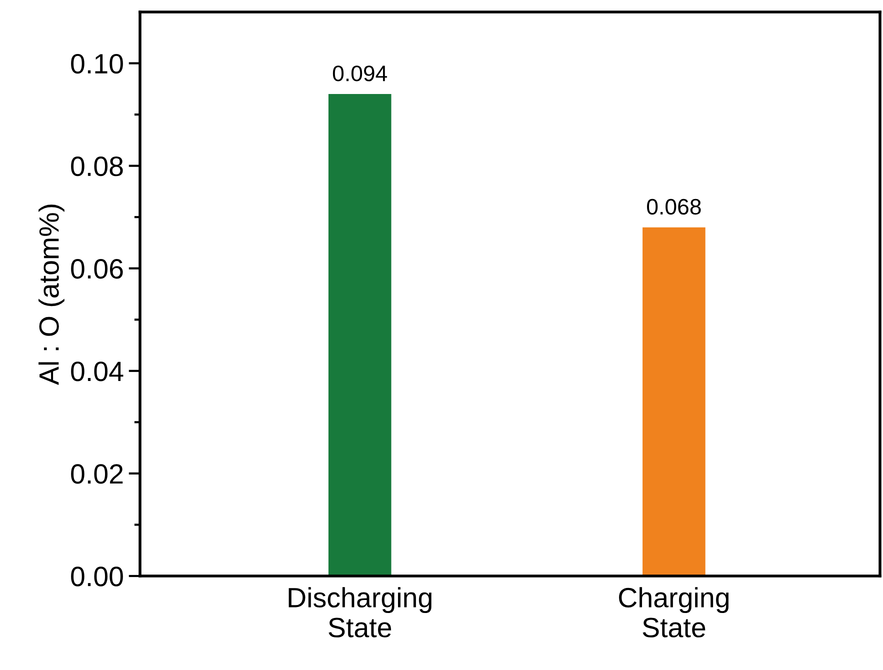  What do you see at coordinates (97, 372) in the screenshot?
I see `y-tick-label: 0.04` at bounding box center [97, 372].